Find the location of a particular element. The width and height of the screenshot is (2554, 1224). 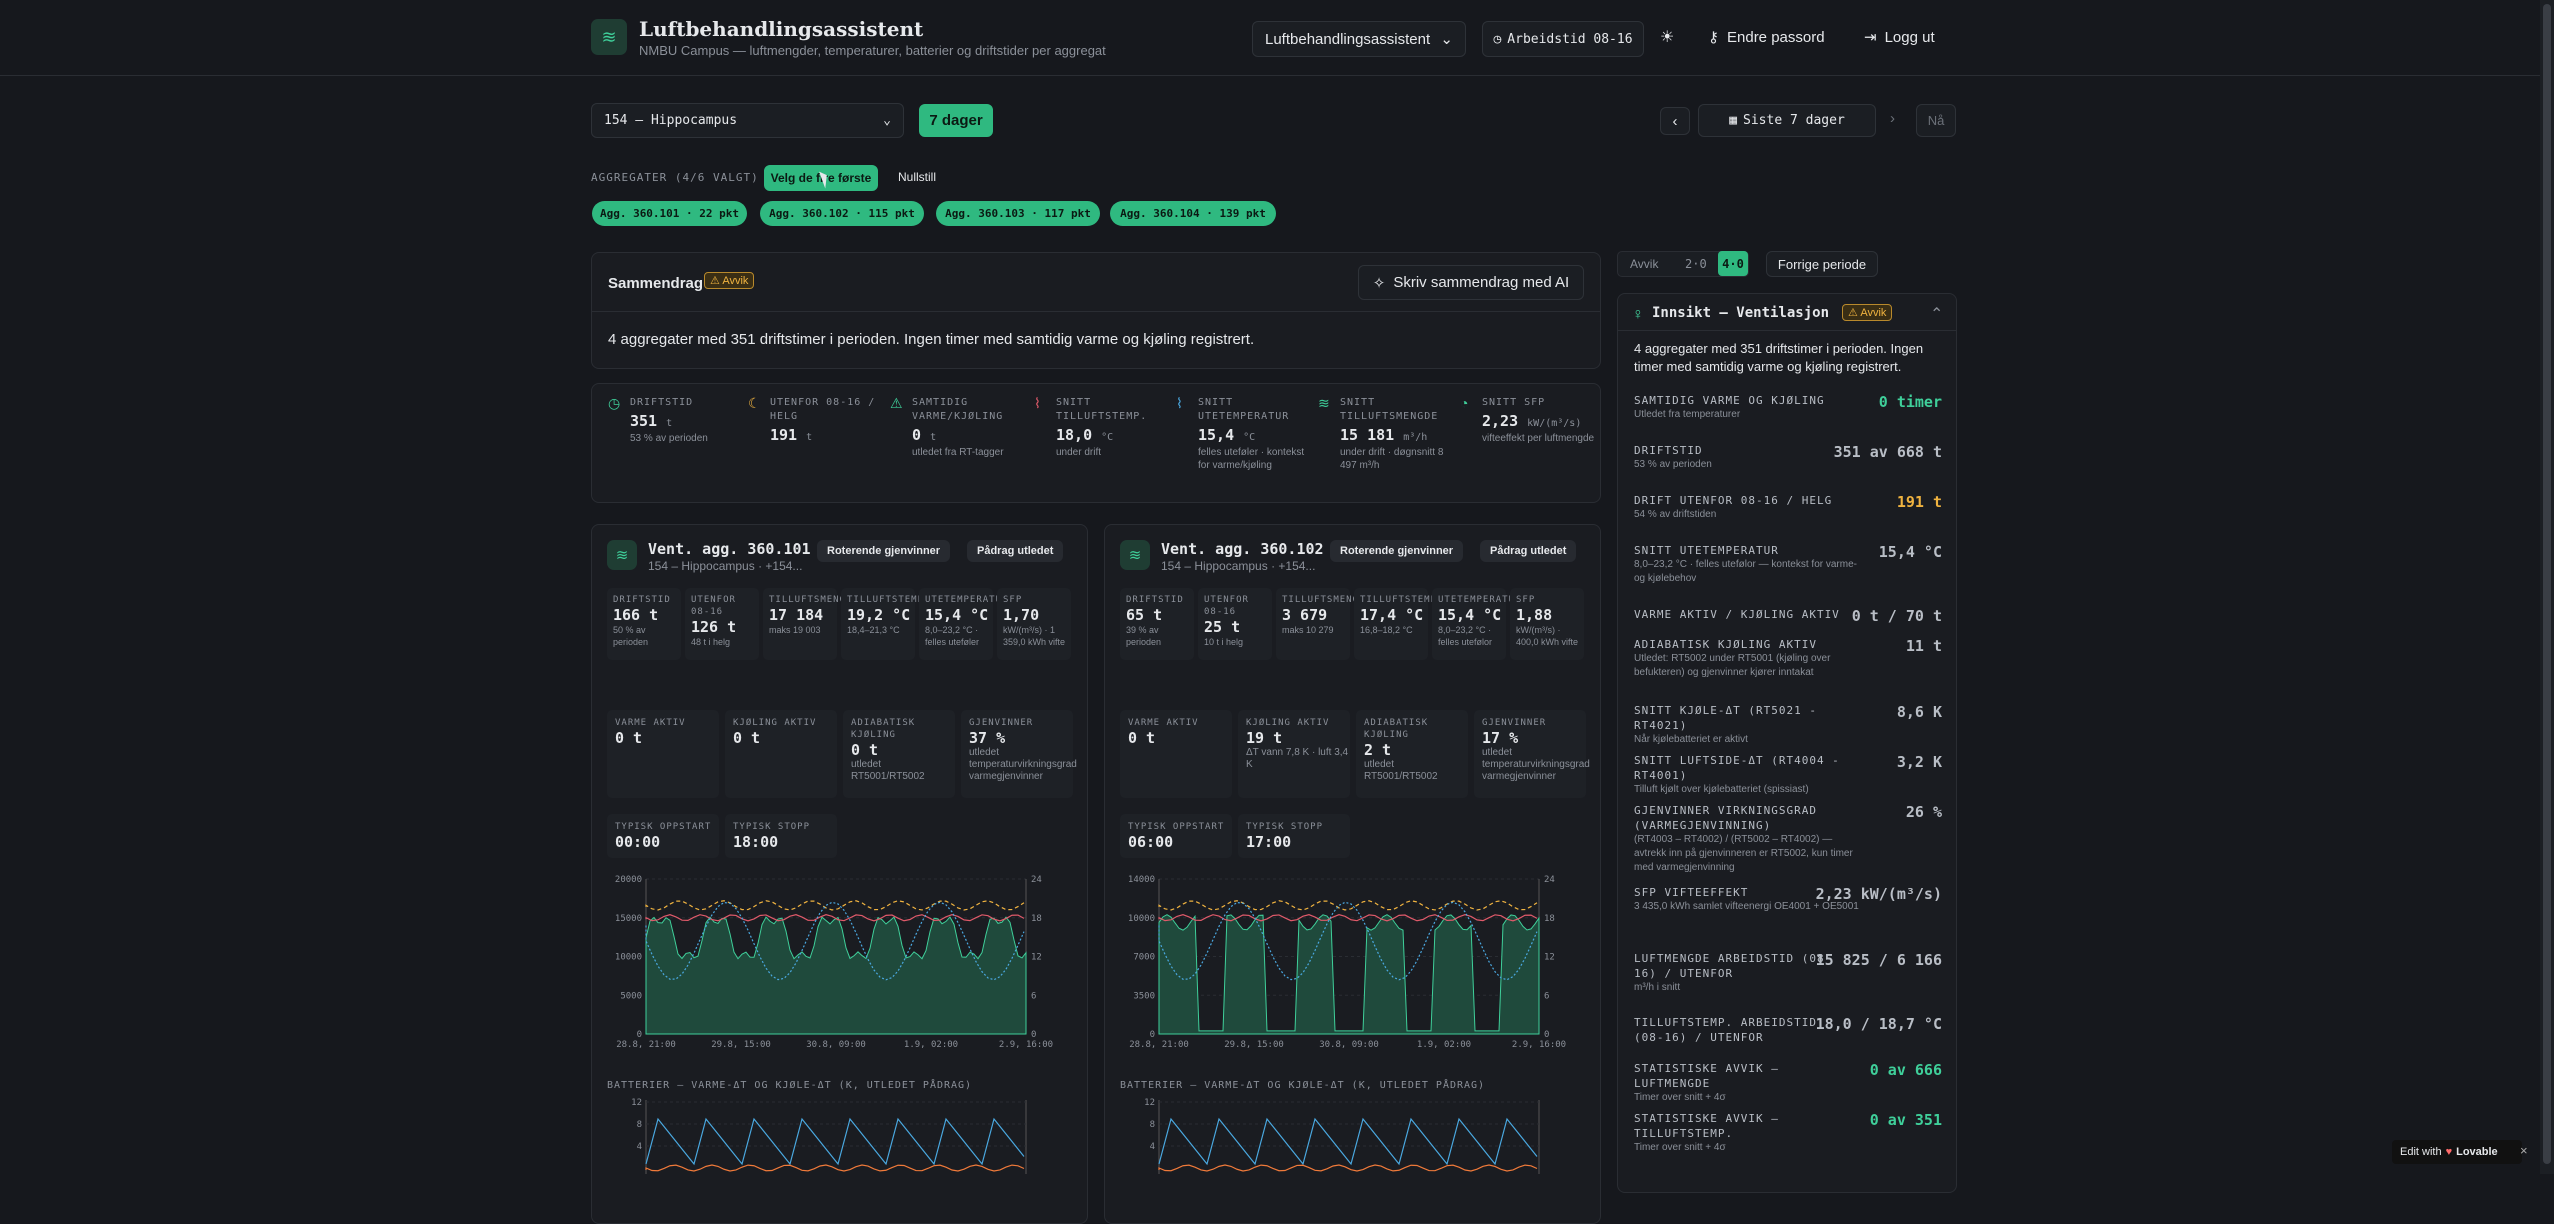

kpi-item: UTENFOR 08-16 / HELG 191 t is located at coordinates (829, 421).